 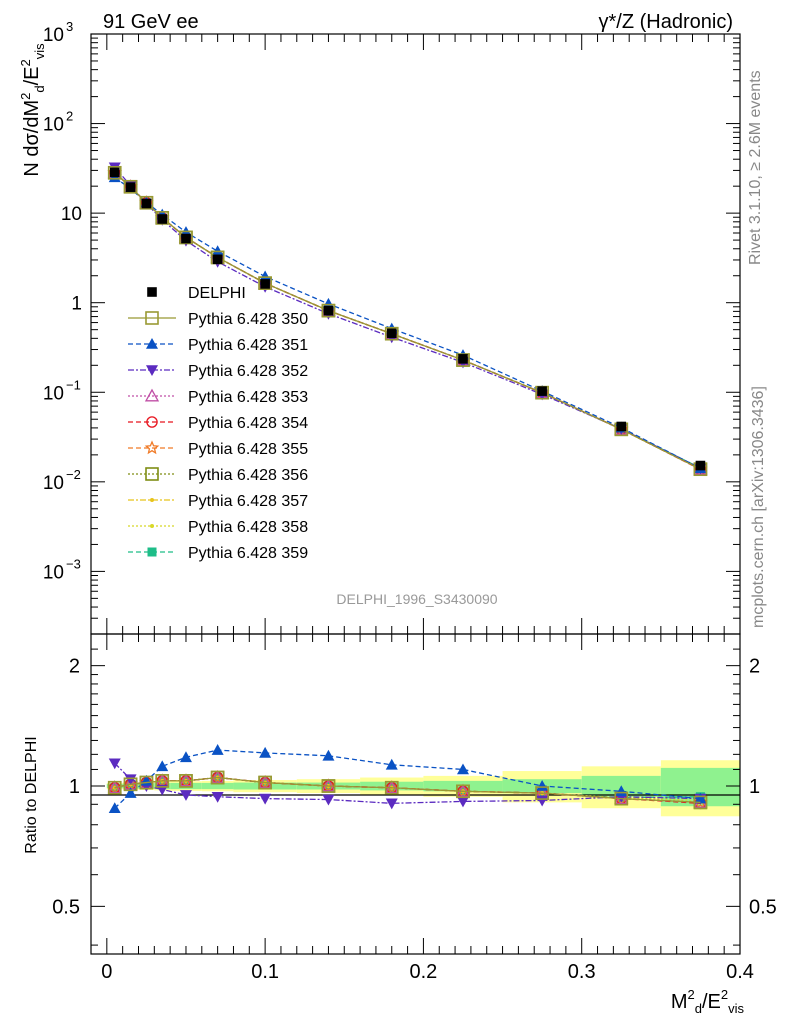 What do you see at coordinates (39, 51) in the screenshot?
I see `ylabel-sub: vis` at bounding box center [39, 51].